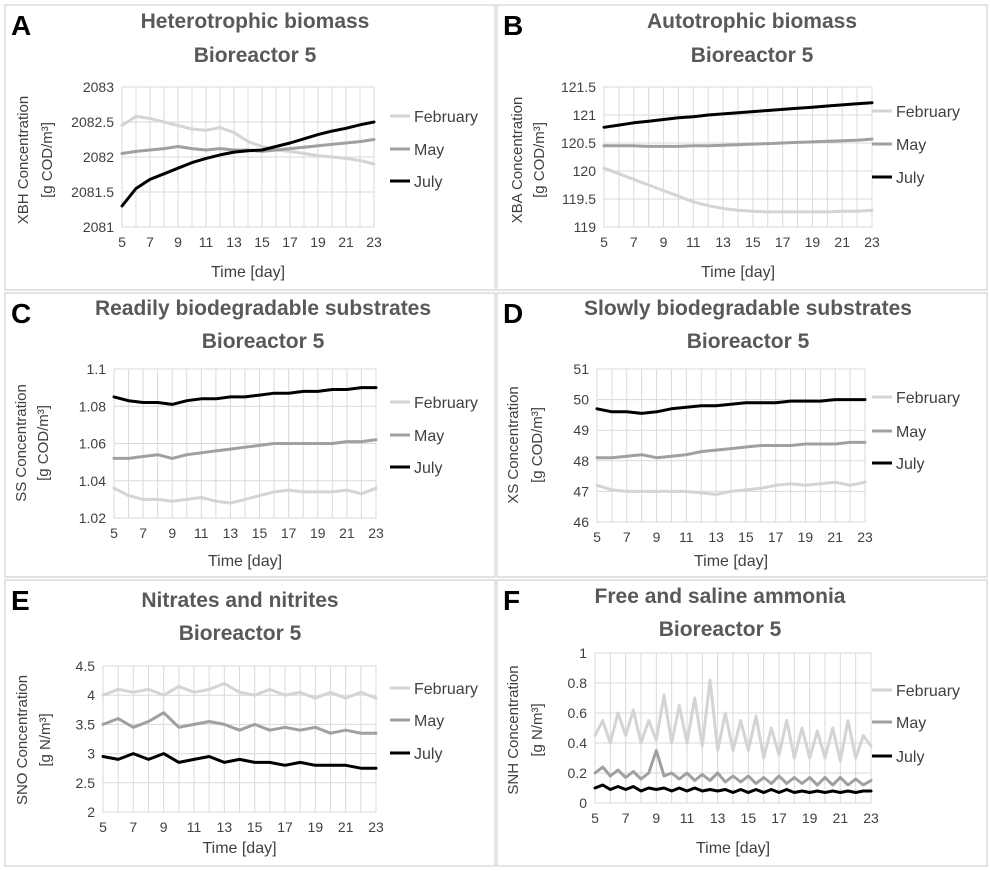 Image resolution: width=990 pixels, height=871 pixels. What do you see at coordinates (585, 115) in the screenshot?
I see `y-tick-label: 121` at bounding box center [585, 115].